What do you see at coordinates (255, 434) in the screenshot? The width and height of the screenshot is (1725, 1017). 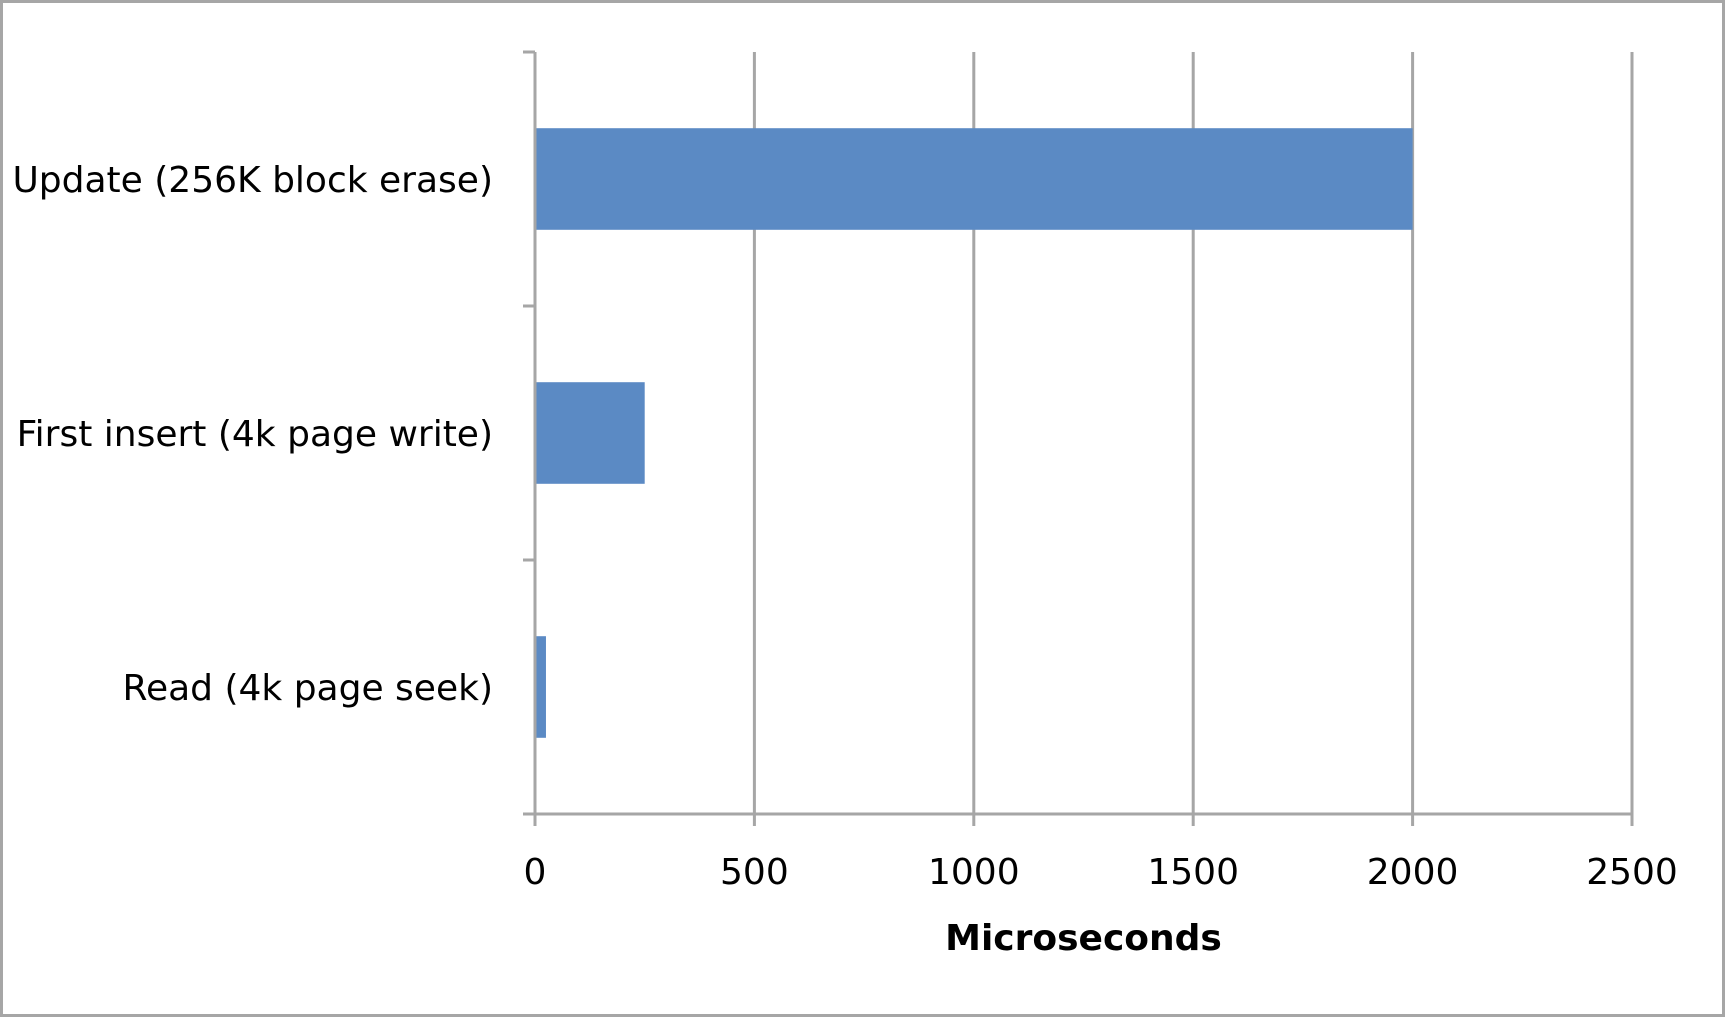 I see `category-label-1: First insert (4k page write)` at bounding box center [255, 434].